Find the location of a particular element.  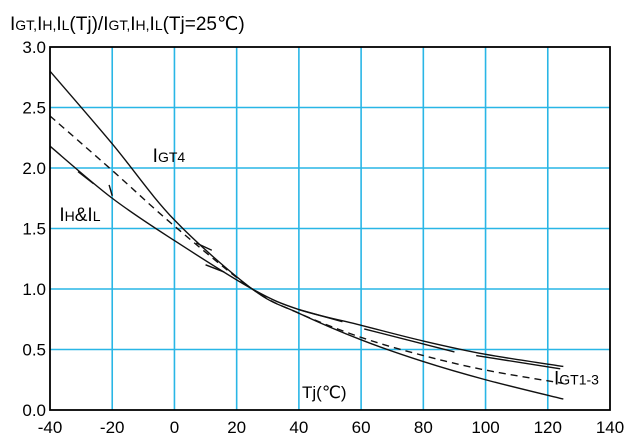

y-tick-label-1: 0.5 is located at coordinates (34, 350).